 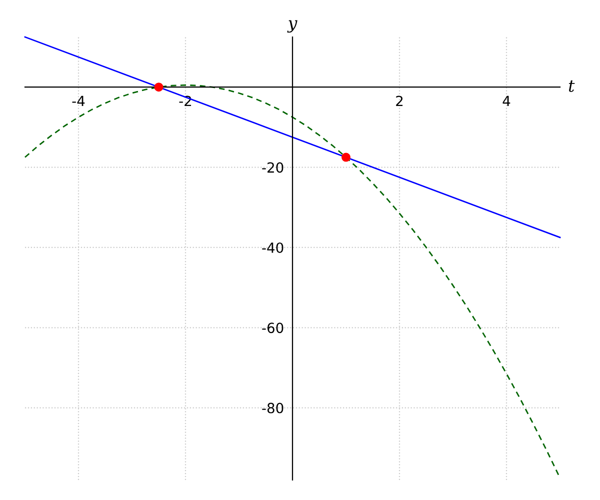 What do you see at coordinates (273, 408) in the screenshot?
I see `y-tick-label: -80` at bounding box center [273, 408].